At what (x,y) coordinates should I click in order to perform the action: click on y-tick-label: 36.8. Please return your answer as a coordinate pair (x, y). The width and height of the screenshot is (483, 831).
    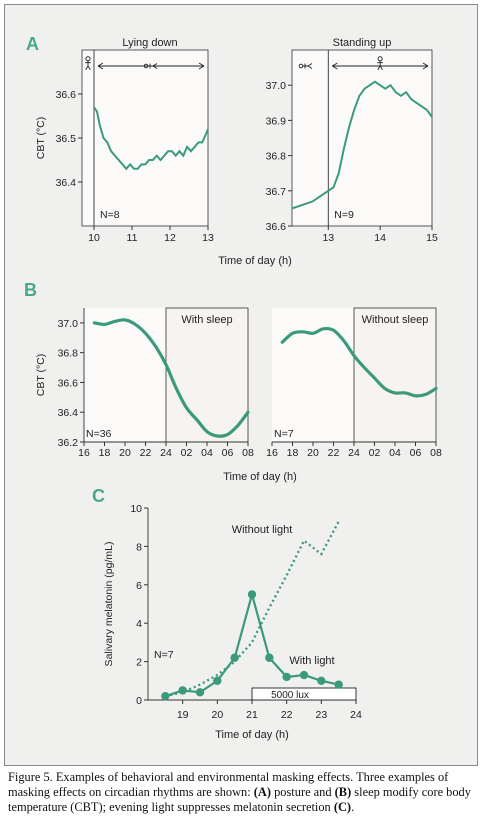
    Looking at the image, I should click on (276, 157).